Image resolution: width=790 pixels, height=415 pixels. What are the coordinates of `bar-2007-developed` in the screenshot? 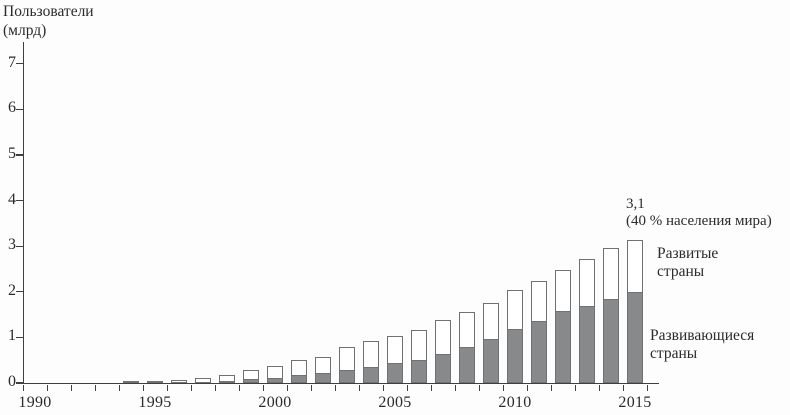 It's located at (443, 337).